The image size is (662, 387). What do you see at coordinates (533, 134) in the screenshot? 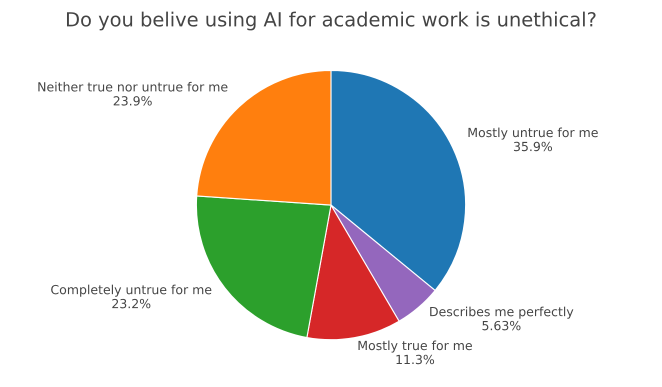
I see `slice-label: Mostly untrue for me` at bounding box center [533, 134].